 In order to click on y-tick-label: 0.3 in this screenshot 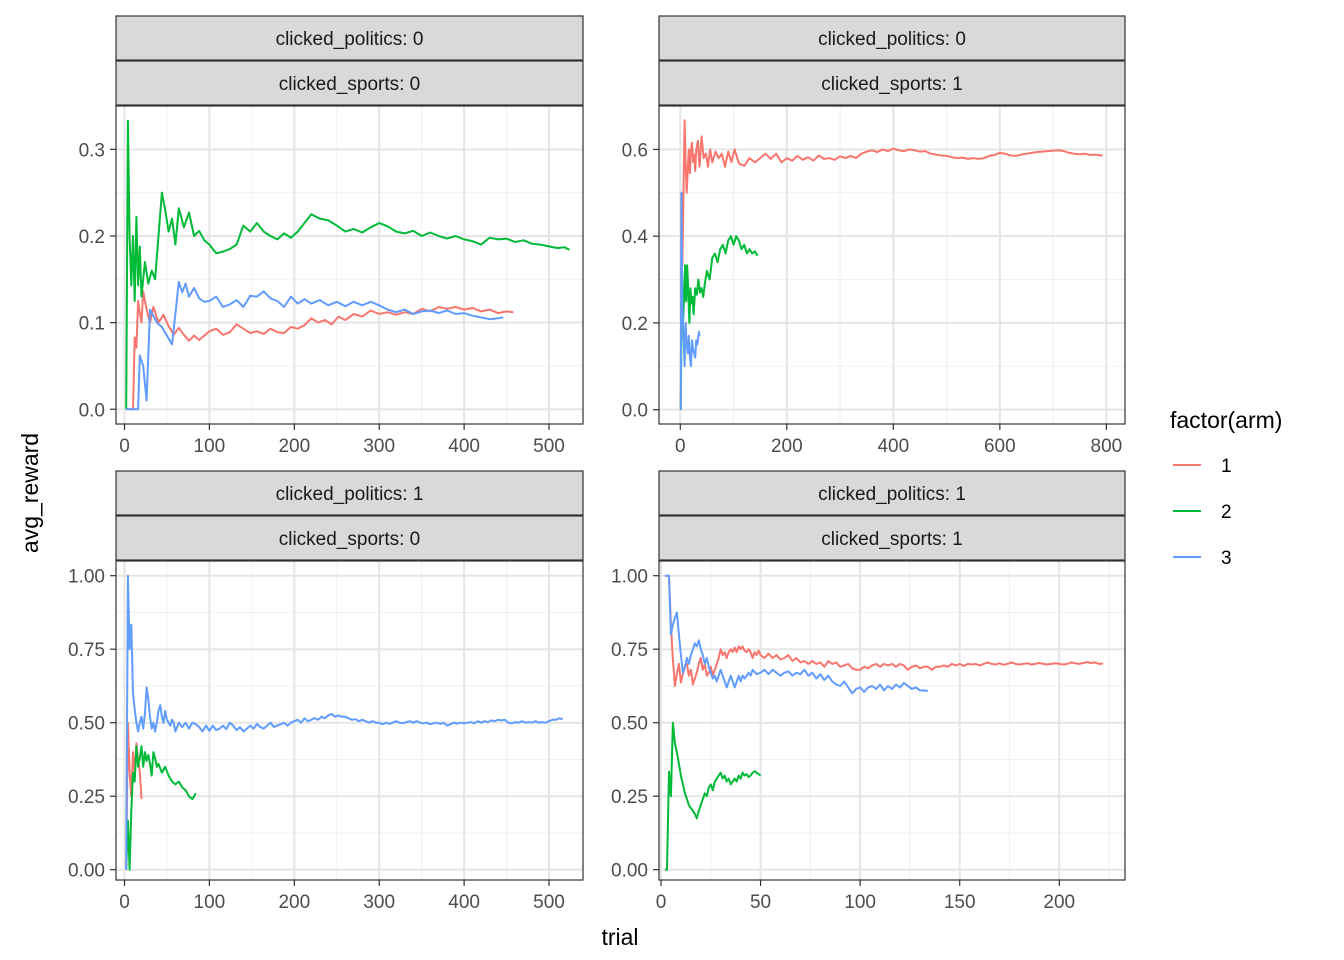, I will do `click(92, 150)`.